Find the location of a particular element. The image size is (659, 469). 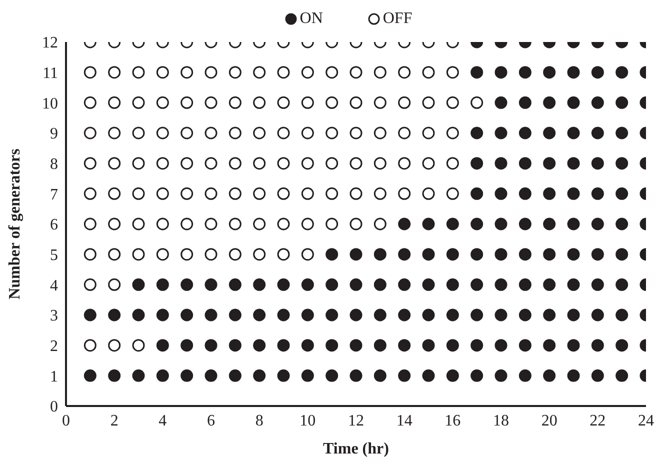

y-tick-label: 7 is located at coordinates (54, 195).